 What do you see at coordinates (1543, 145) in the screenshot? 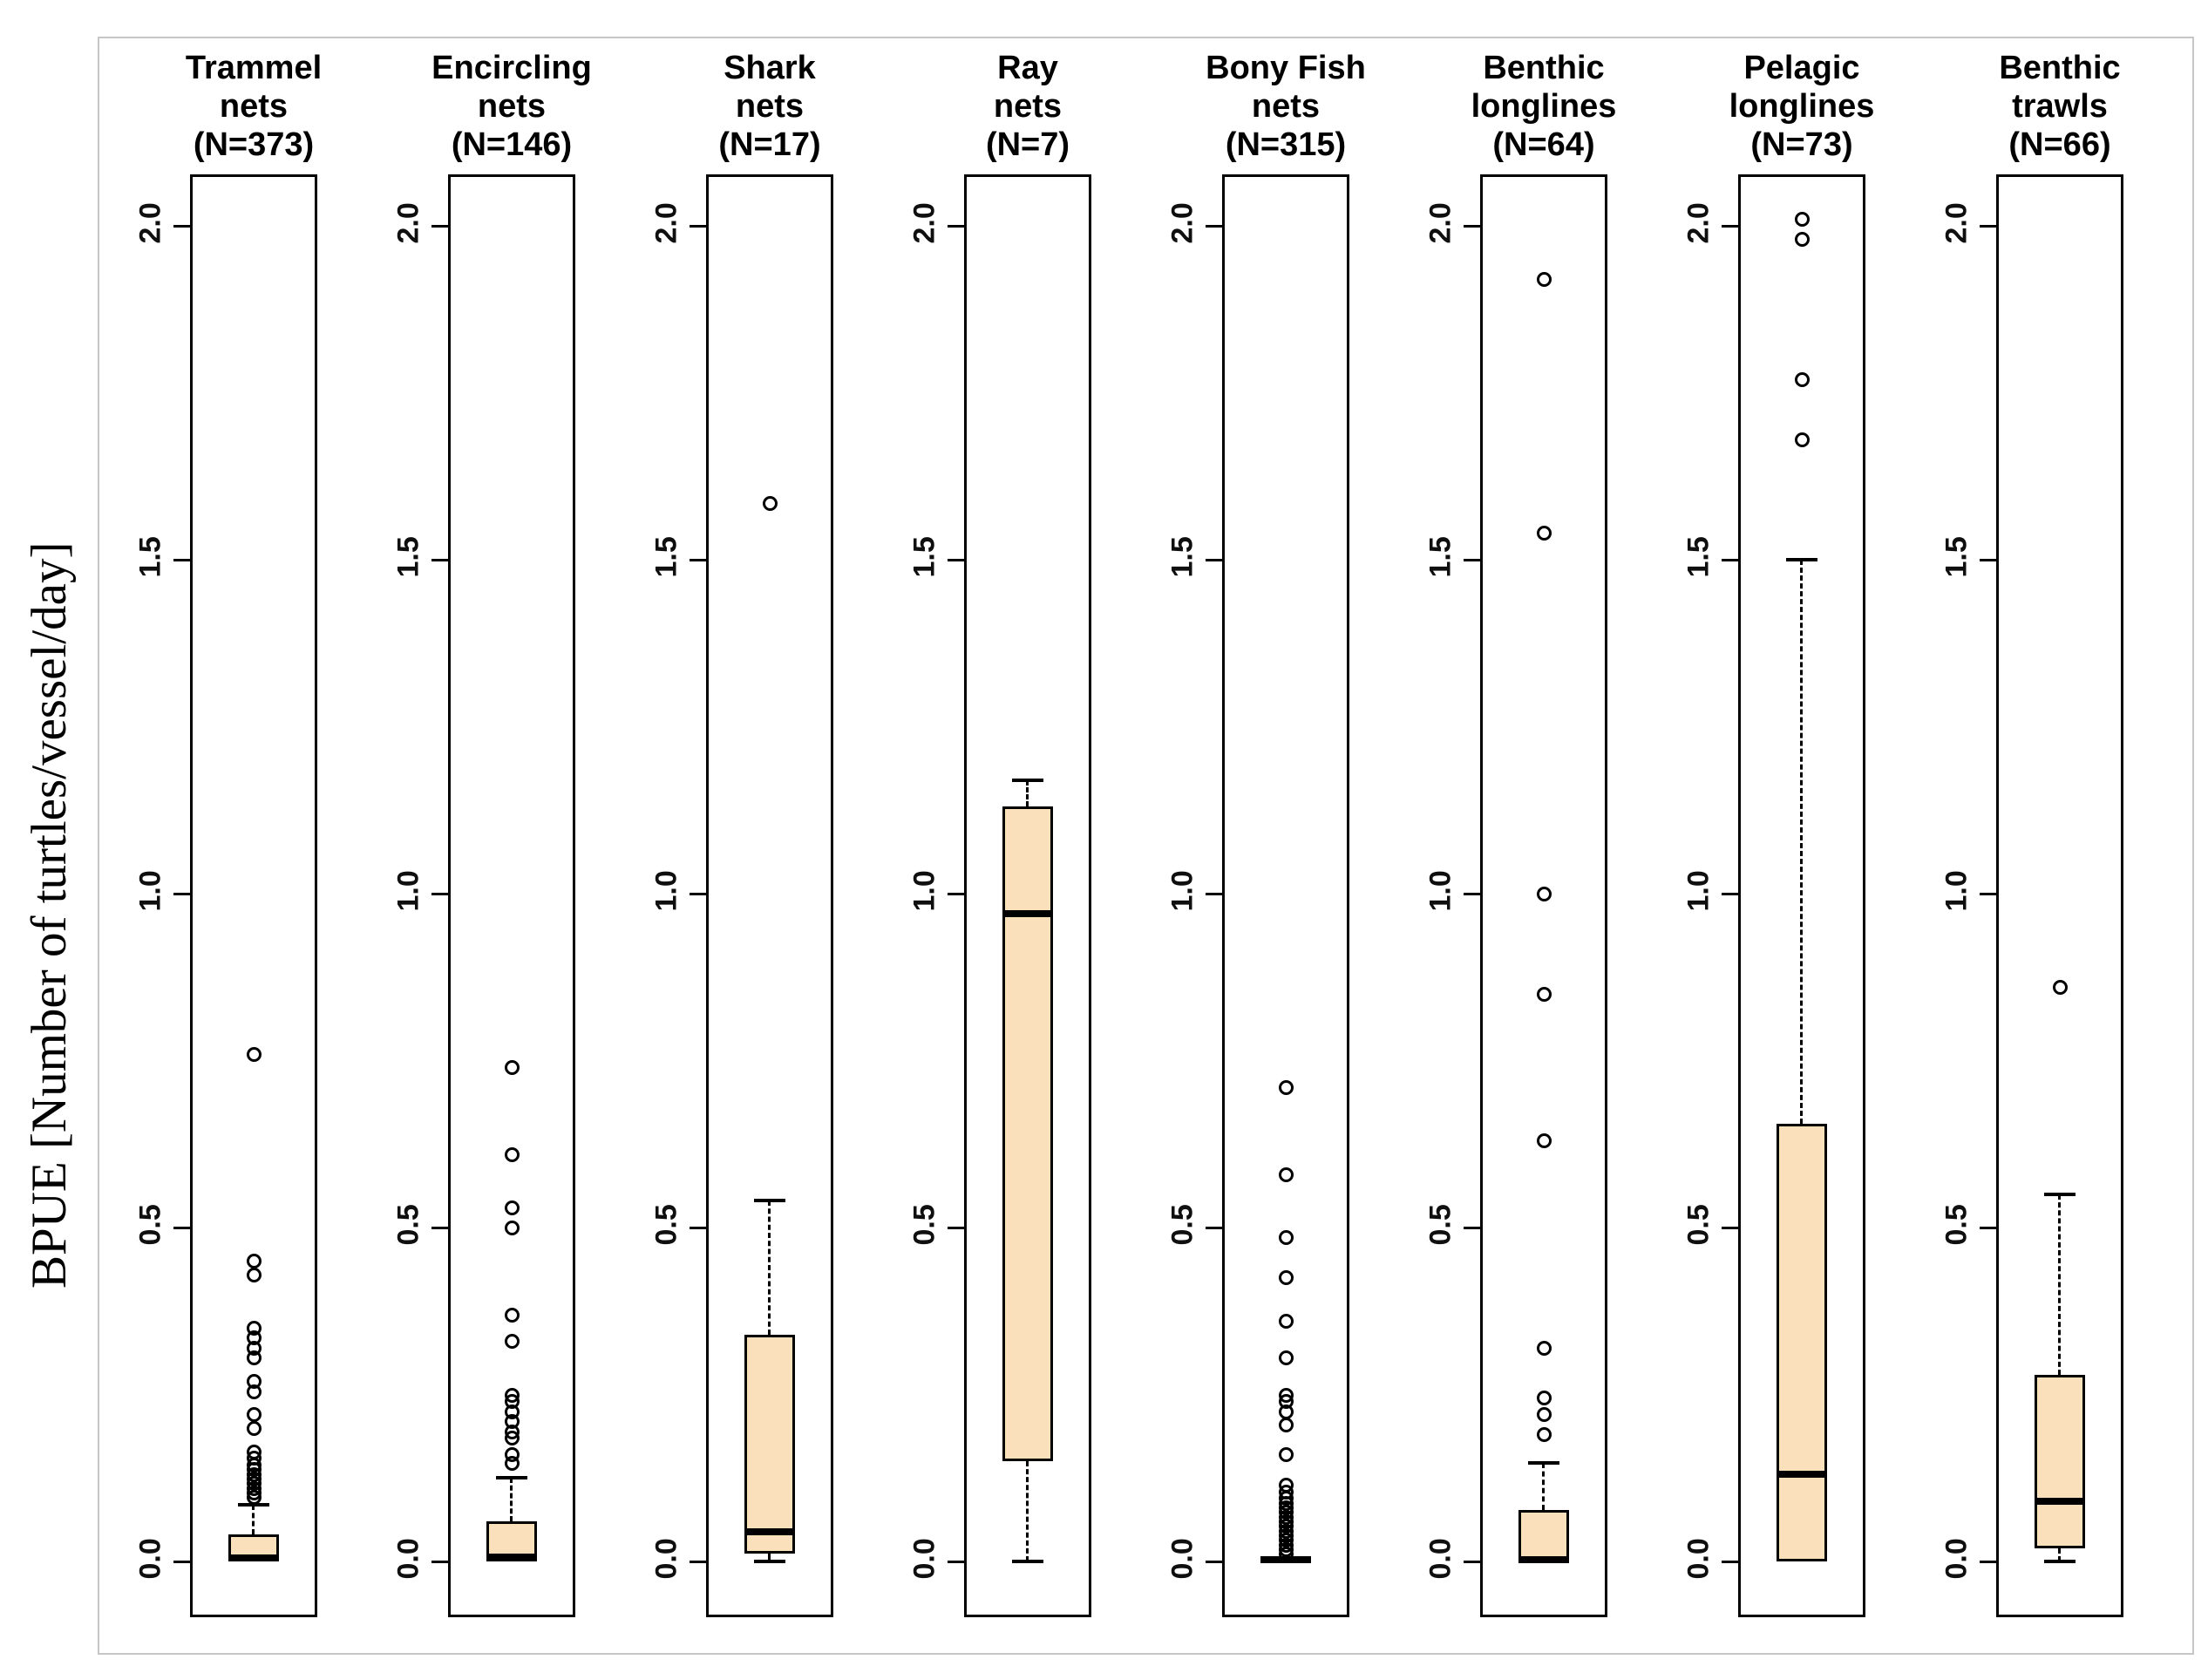
I see `panel-title-line: (N=64)` at bounding box center [1543, 145].